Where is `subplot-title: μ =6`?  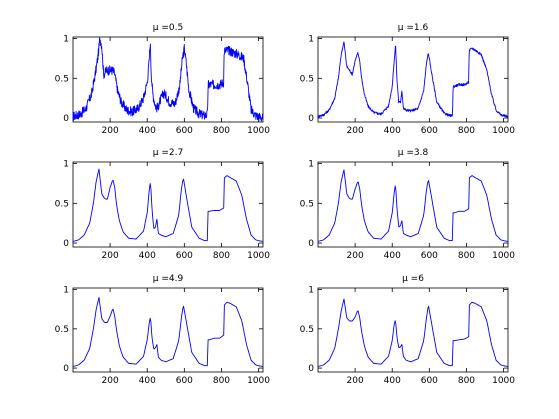 subplot-title: μ =6 is located at coordinates (413, 279).